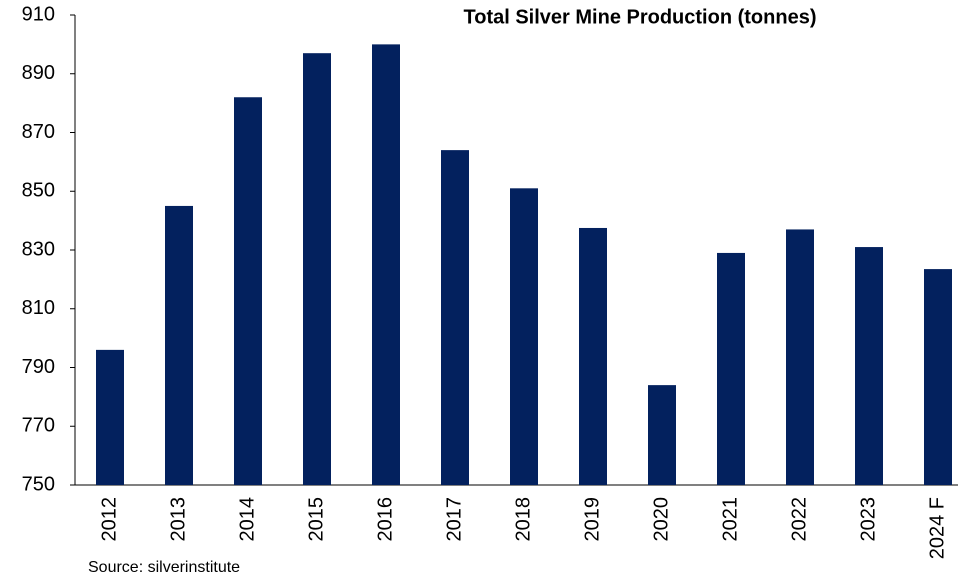 This screenshot has height=580, width=958. What do you see at coordinates (868, 519) in the screenshot?
I see `x-tick-label: 2023` at bounding box center [868, 519].